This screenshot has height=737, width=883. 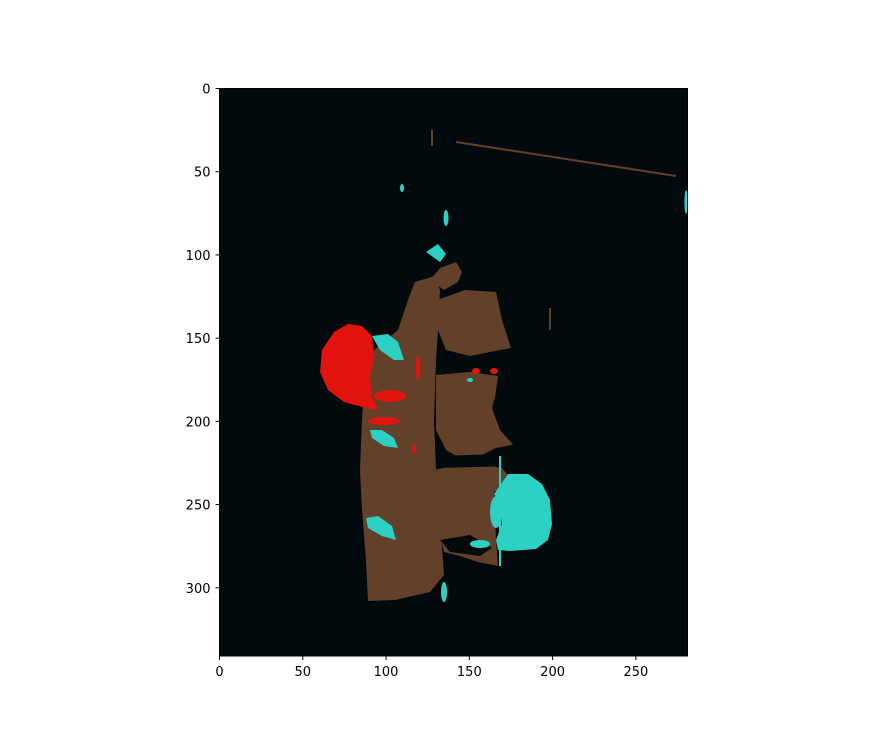 What do you see at coordinates (384, 421) in the screenshot?
I see `red-light-lower-b` at bounding box center [384, 421].